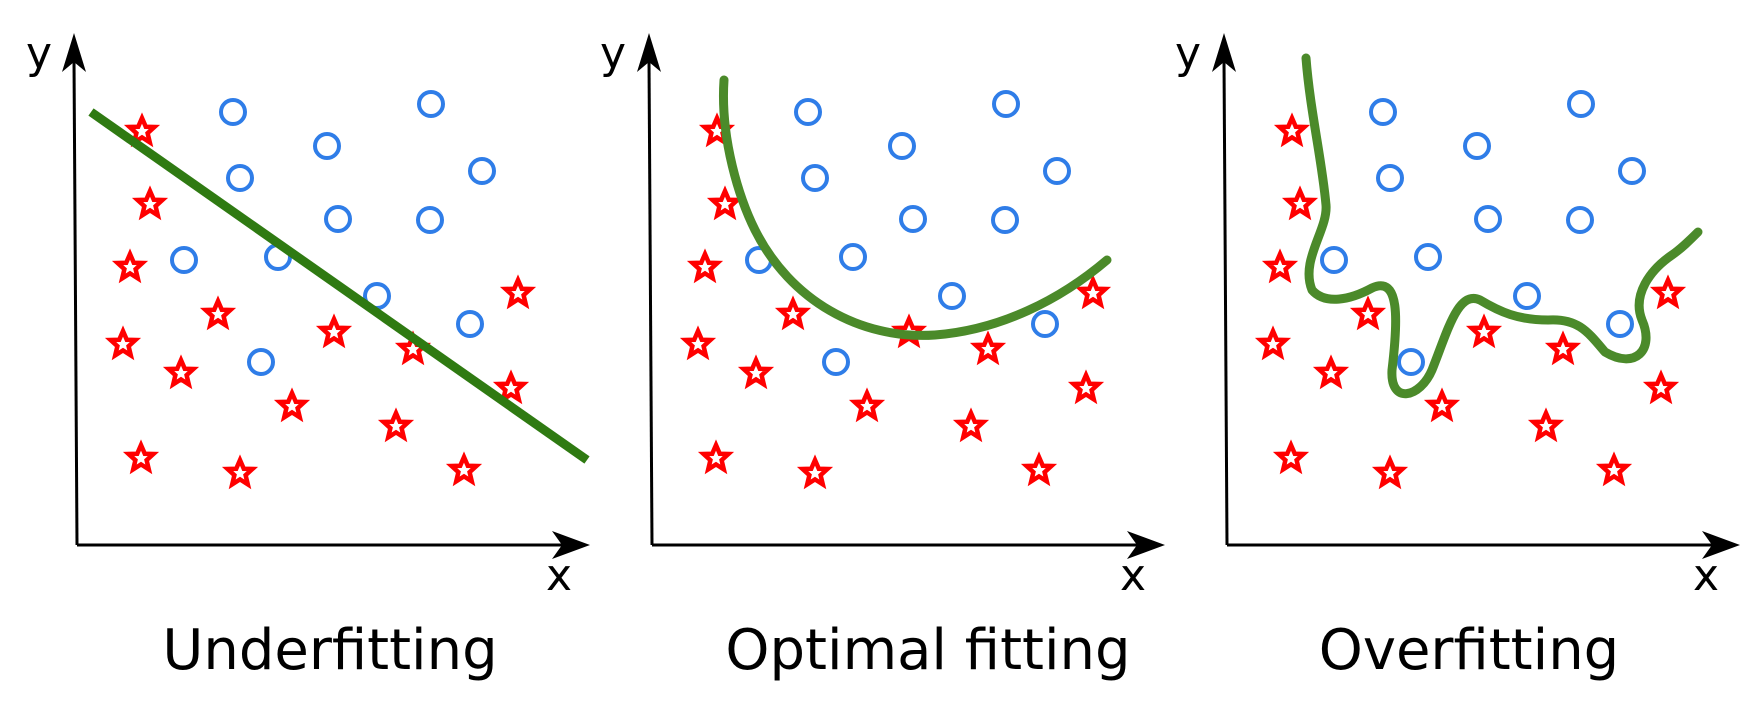 The width and height of the screenshot is (1750, 721). I want to click on panel-caption: Optimal fitting, so click(927, 650).